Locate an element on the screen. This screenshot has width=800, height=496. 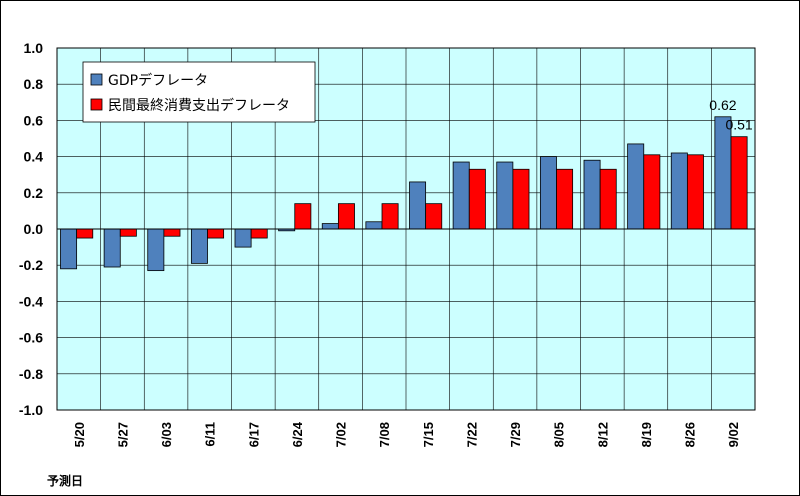
x-tick-label: 7/29 is located at coordinates (515, 434).